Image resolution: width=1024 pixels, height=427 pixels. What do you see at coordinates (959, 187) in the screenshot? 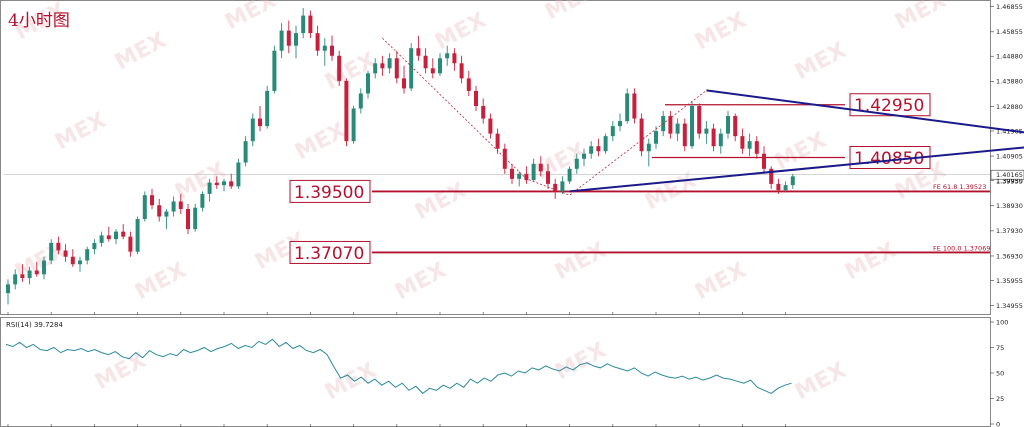
I see `fib-label: FE 61.8 1.39523` at bounding box center [959, 187].